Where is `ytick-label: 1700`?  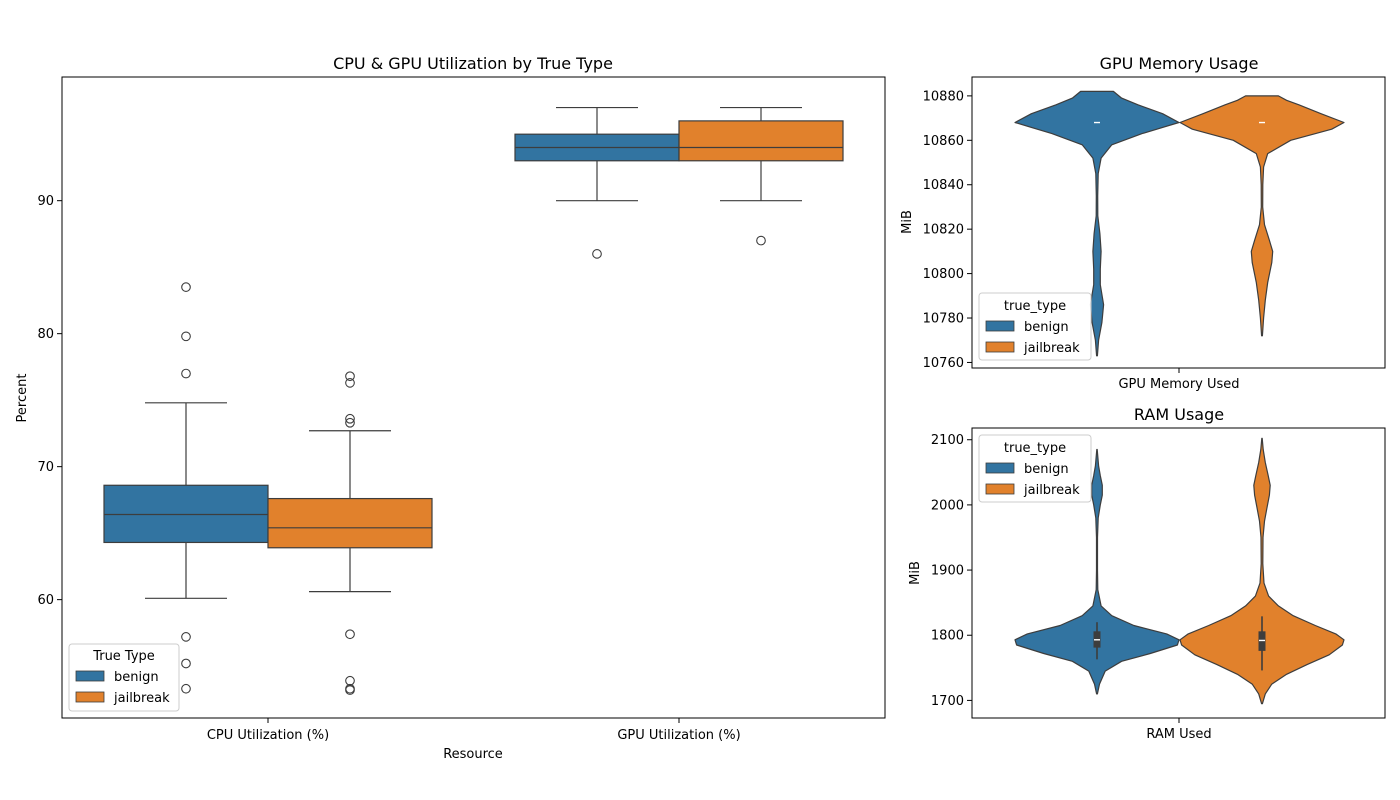
ytick-label: 1700 is located at coordinates (947, 701).